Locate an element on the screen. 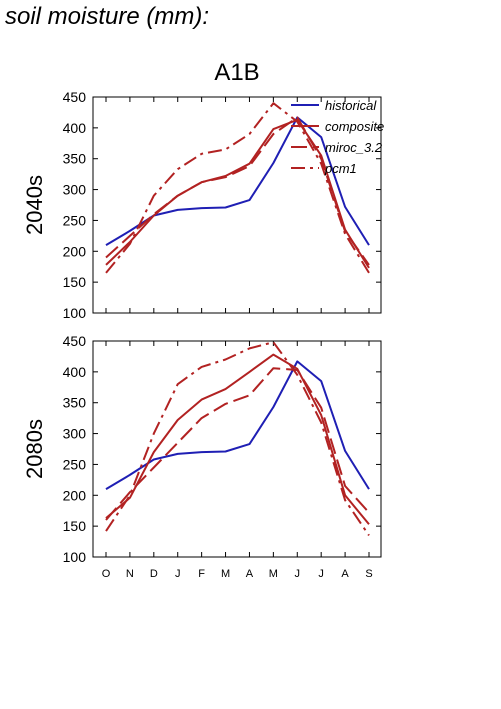  panel-label: 2040s is located at coordinates (34, 205).